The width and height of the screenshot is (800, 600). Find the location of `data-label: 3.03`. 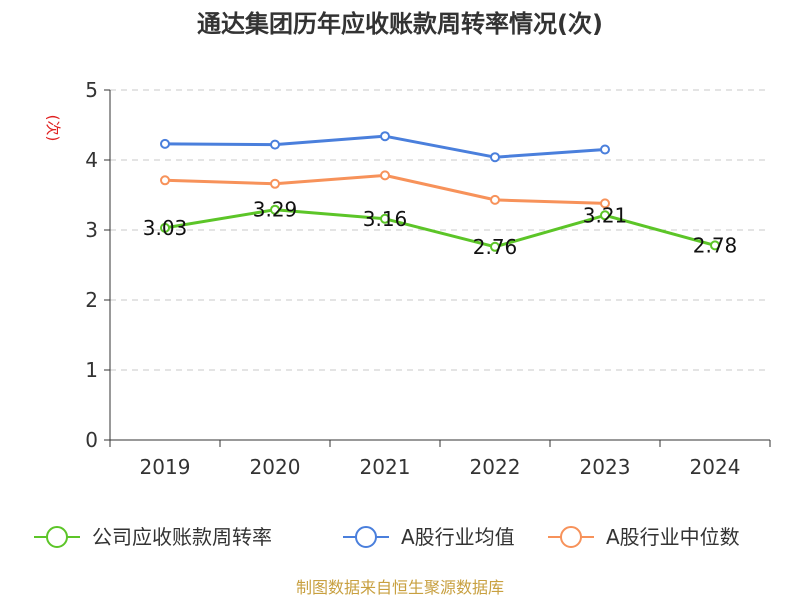

data-label: 3.03 is located at coordinates (165, 228).